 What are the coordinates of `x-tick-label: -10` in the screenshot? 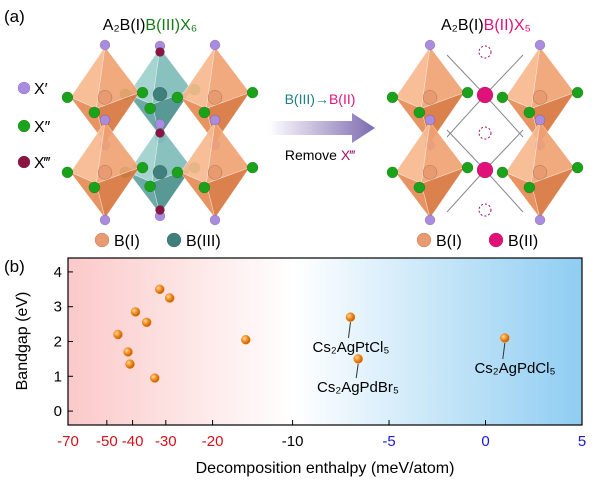 It's located at (293, 441).